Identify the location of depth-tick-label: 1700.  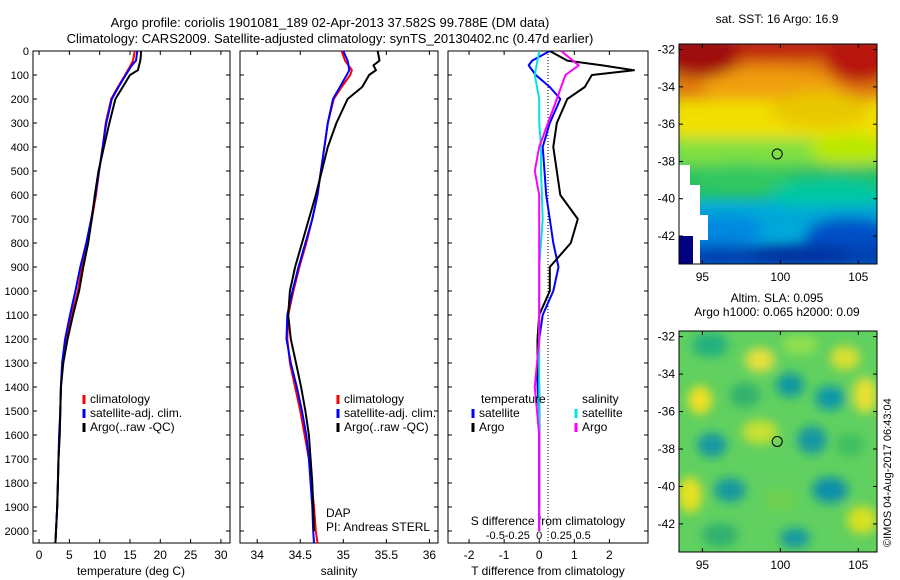
(17, 460).